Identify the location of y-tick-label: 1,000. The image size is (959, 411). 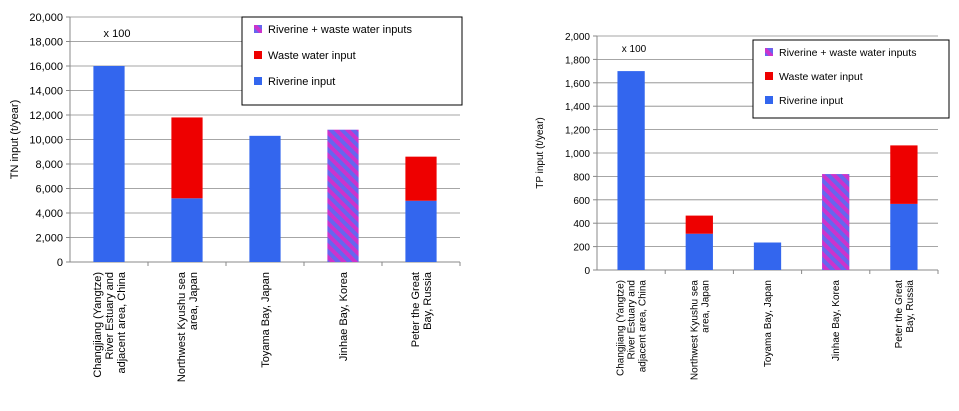
(577, 154).